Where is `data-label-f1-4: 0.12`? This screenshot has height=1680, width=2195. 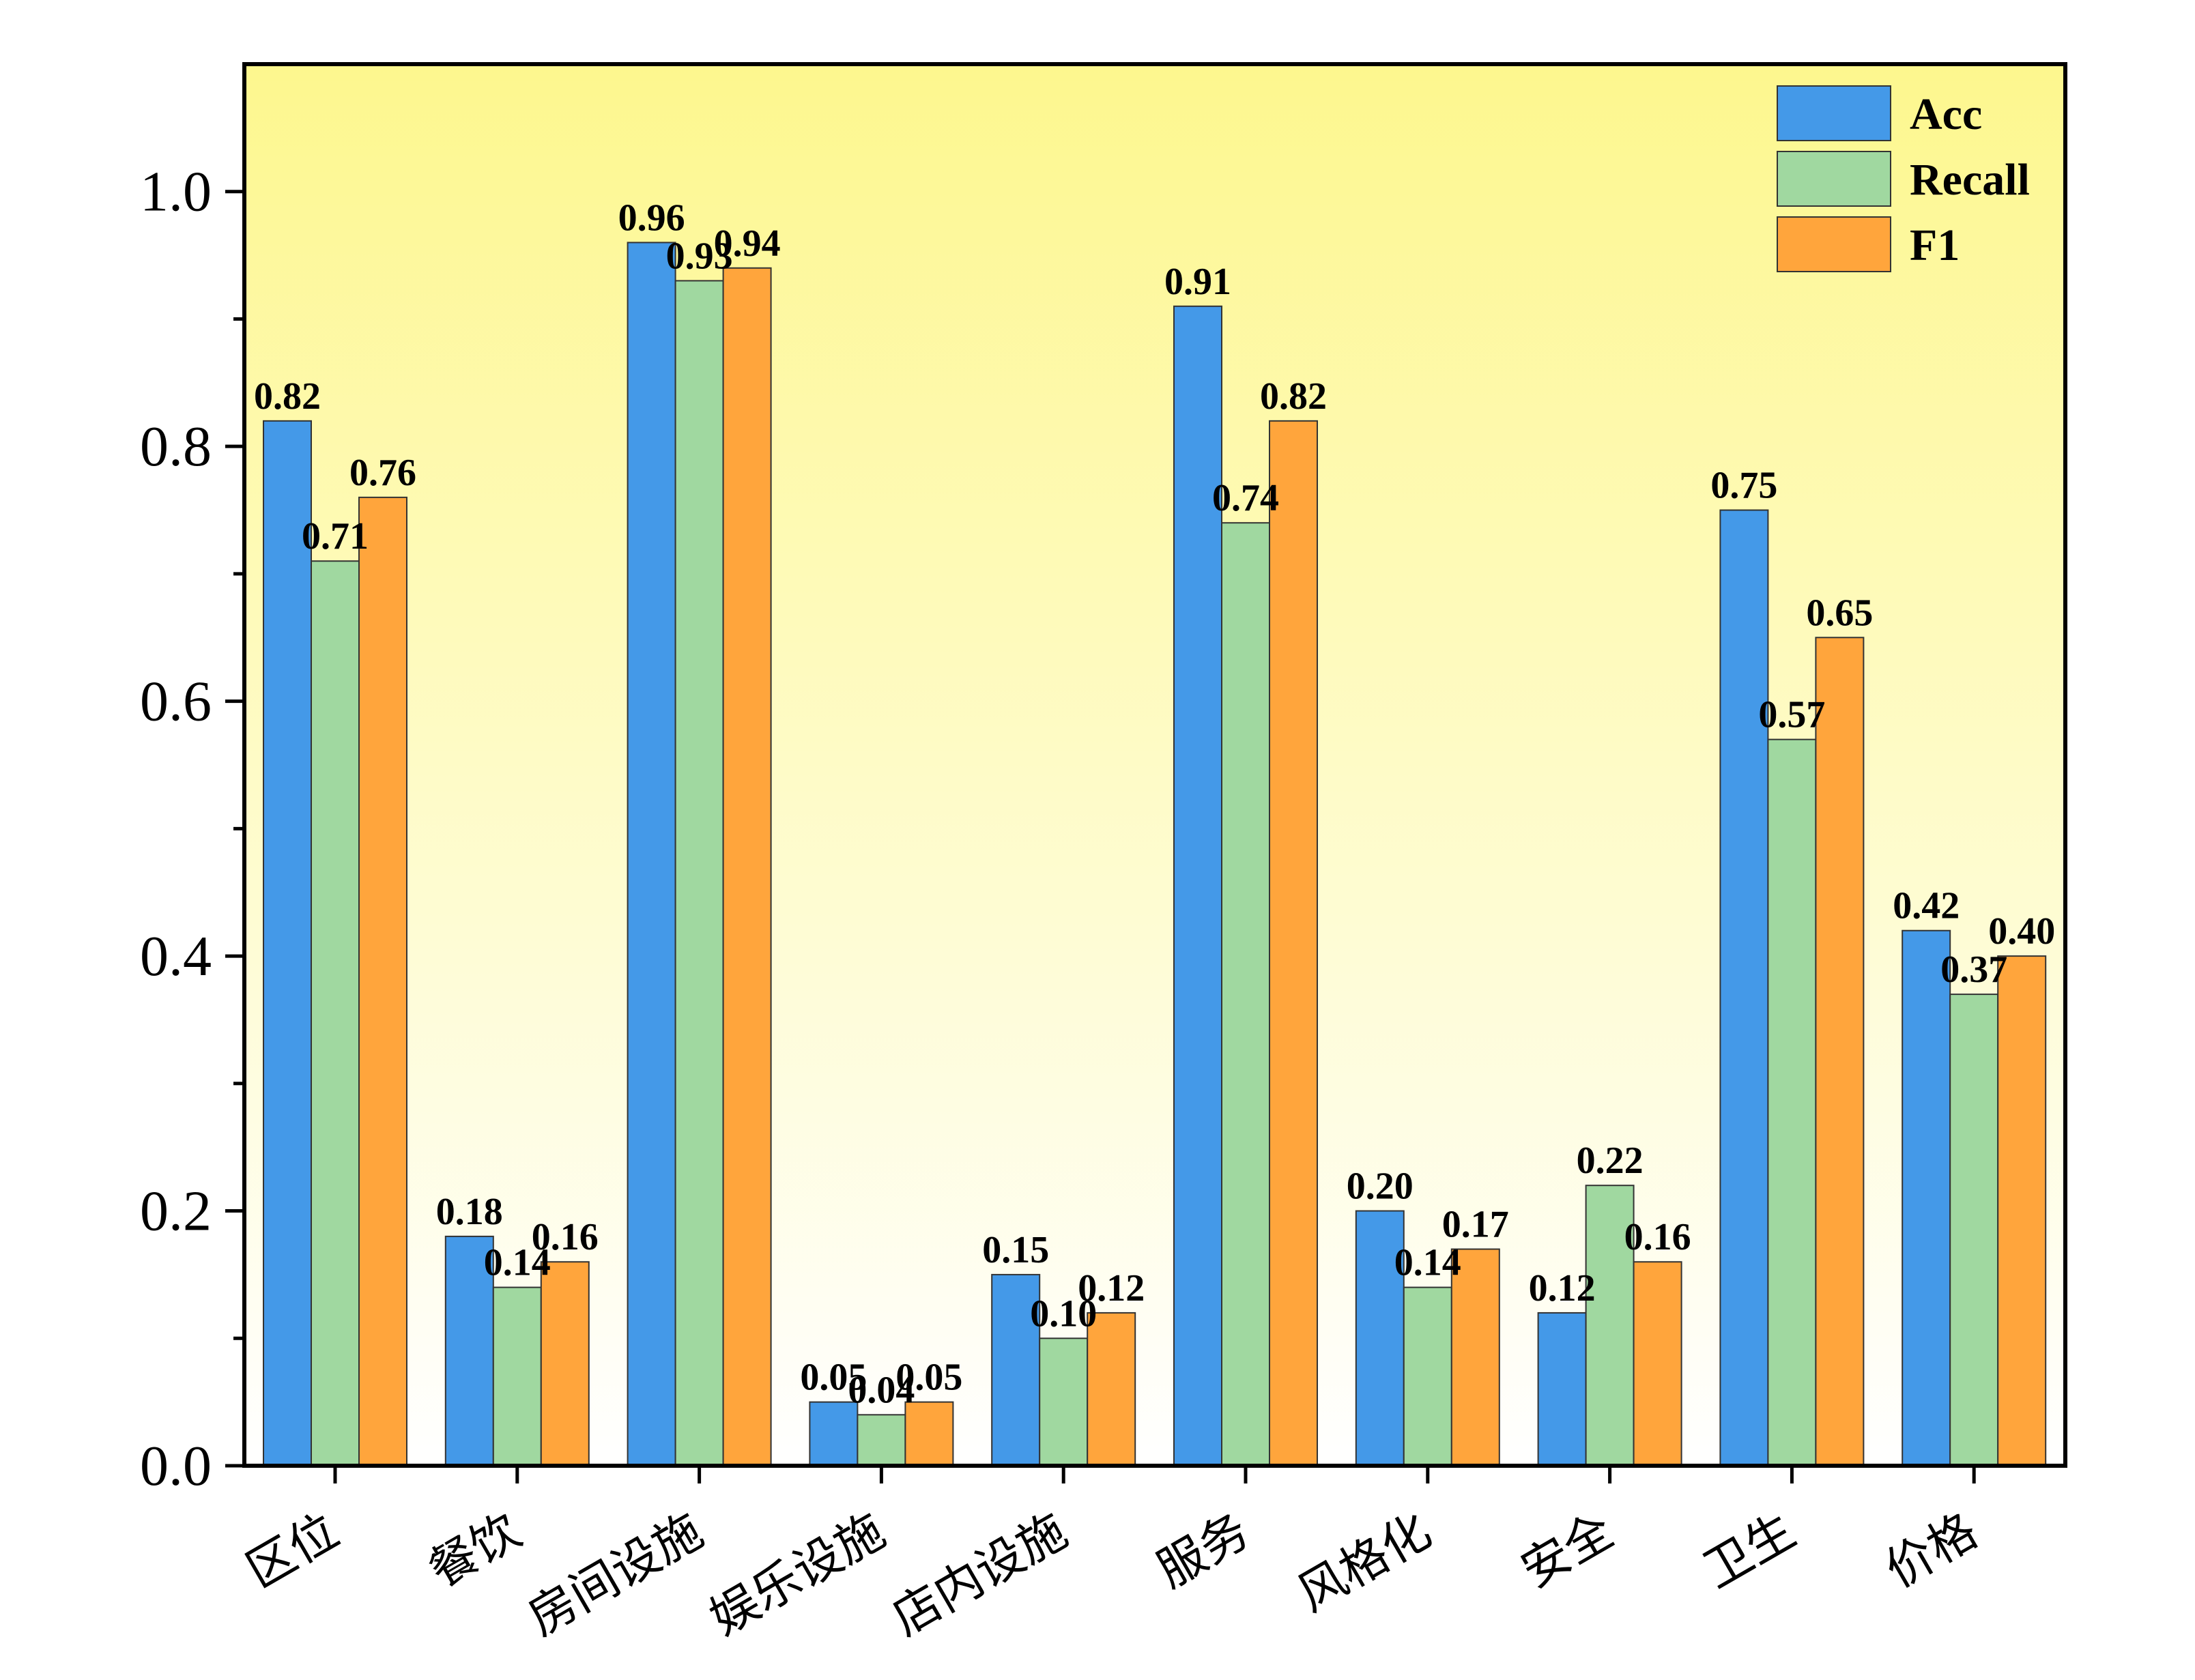
data-label-f1-4: 0.12 is located at coordinates (1111, 1288).